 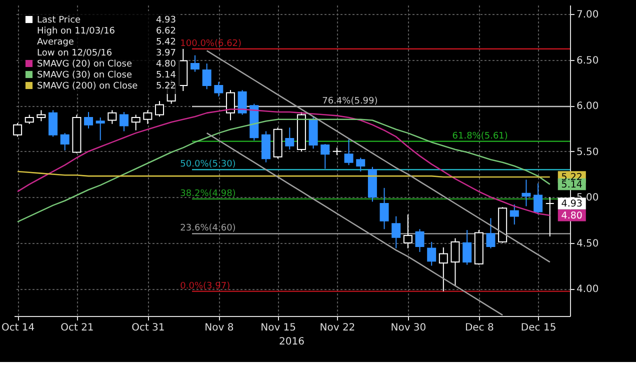 What do you see at coordinates (587, 152) in the screenshot?
I see `y-tick-label: 5.50` at bounding box center [587, 152].